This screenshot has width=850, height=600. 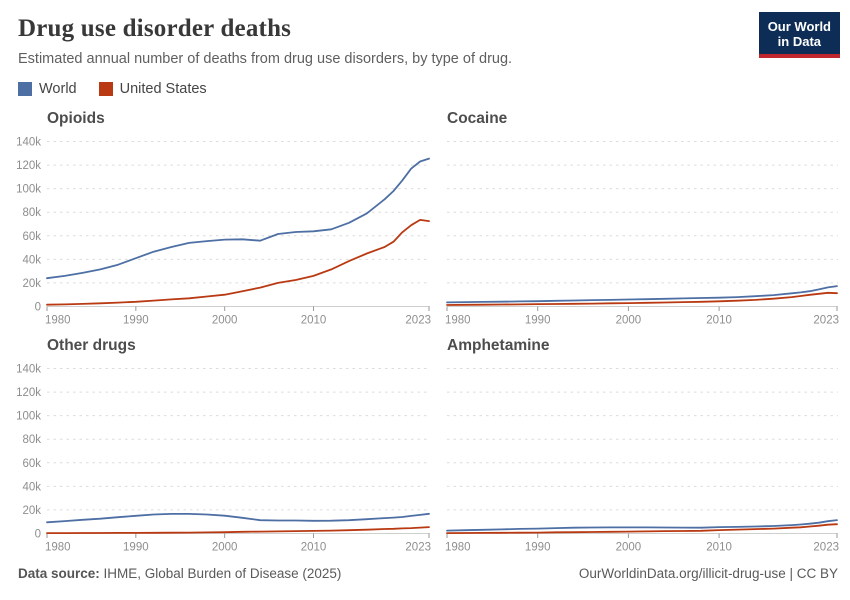 What do you see at coordinates (220, 573) in the screenshot?
I see `data-source-text: IHME, Global Burden of Disease (2025)` at bounding box center [220, 573].